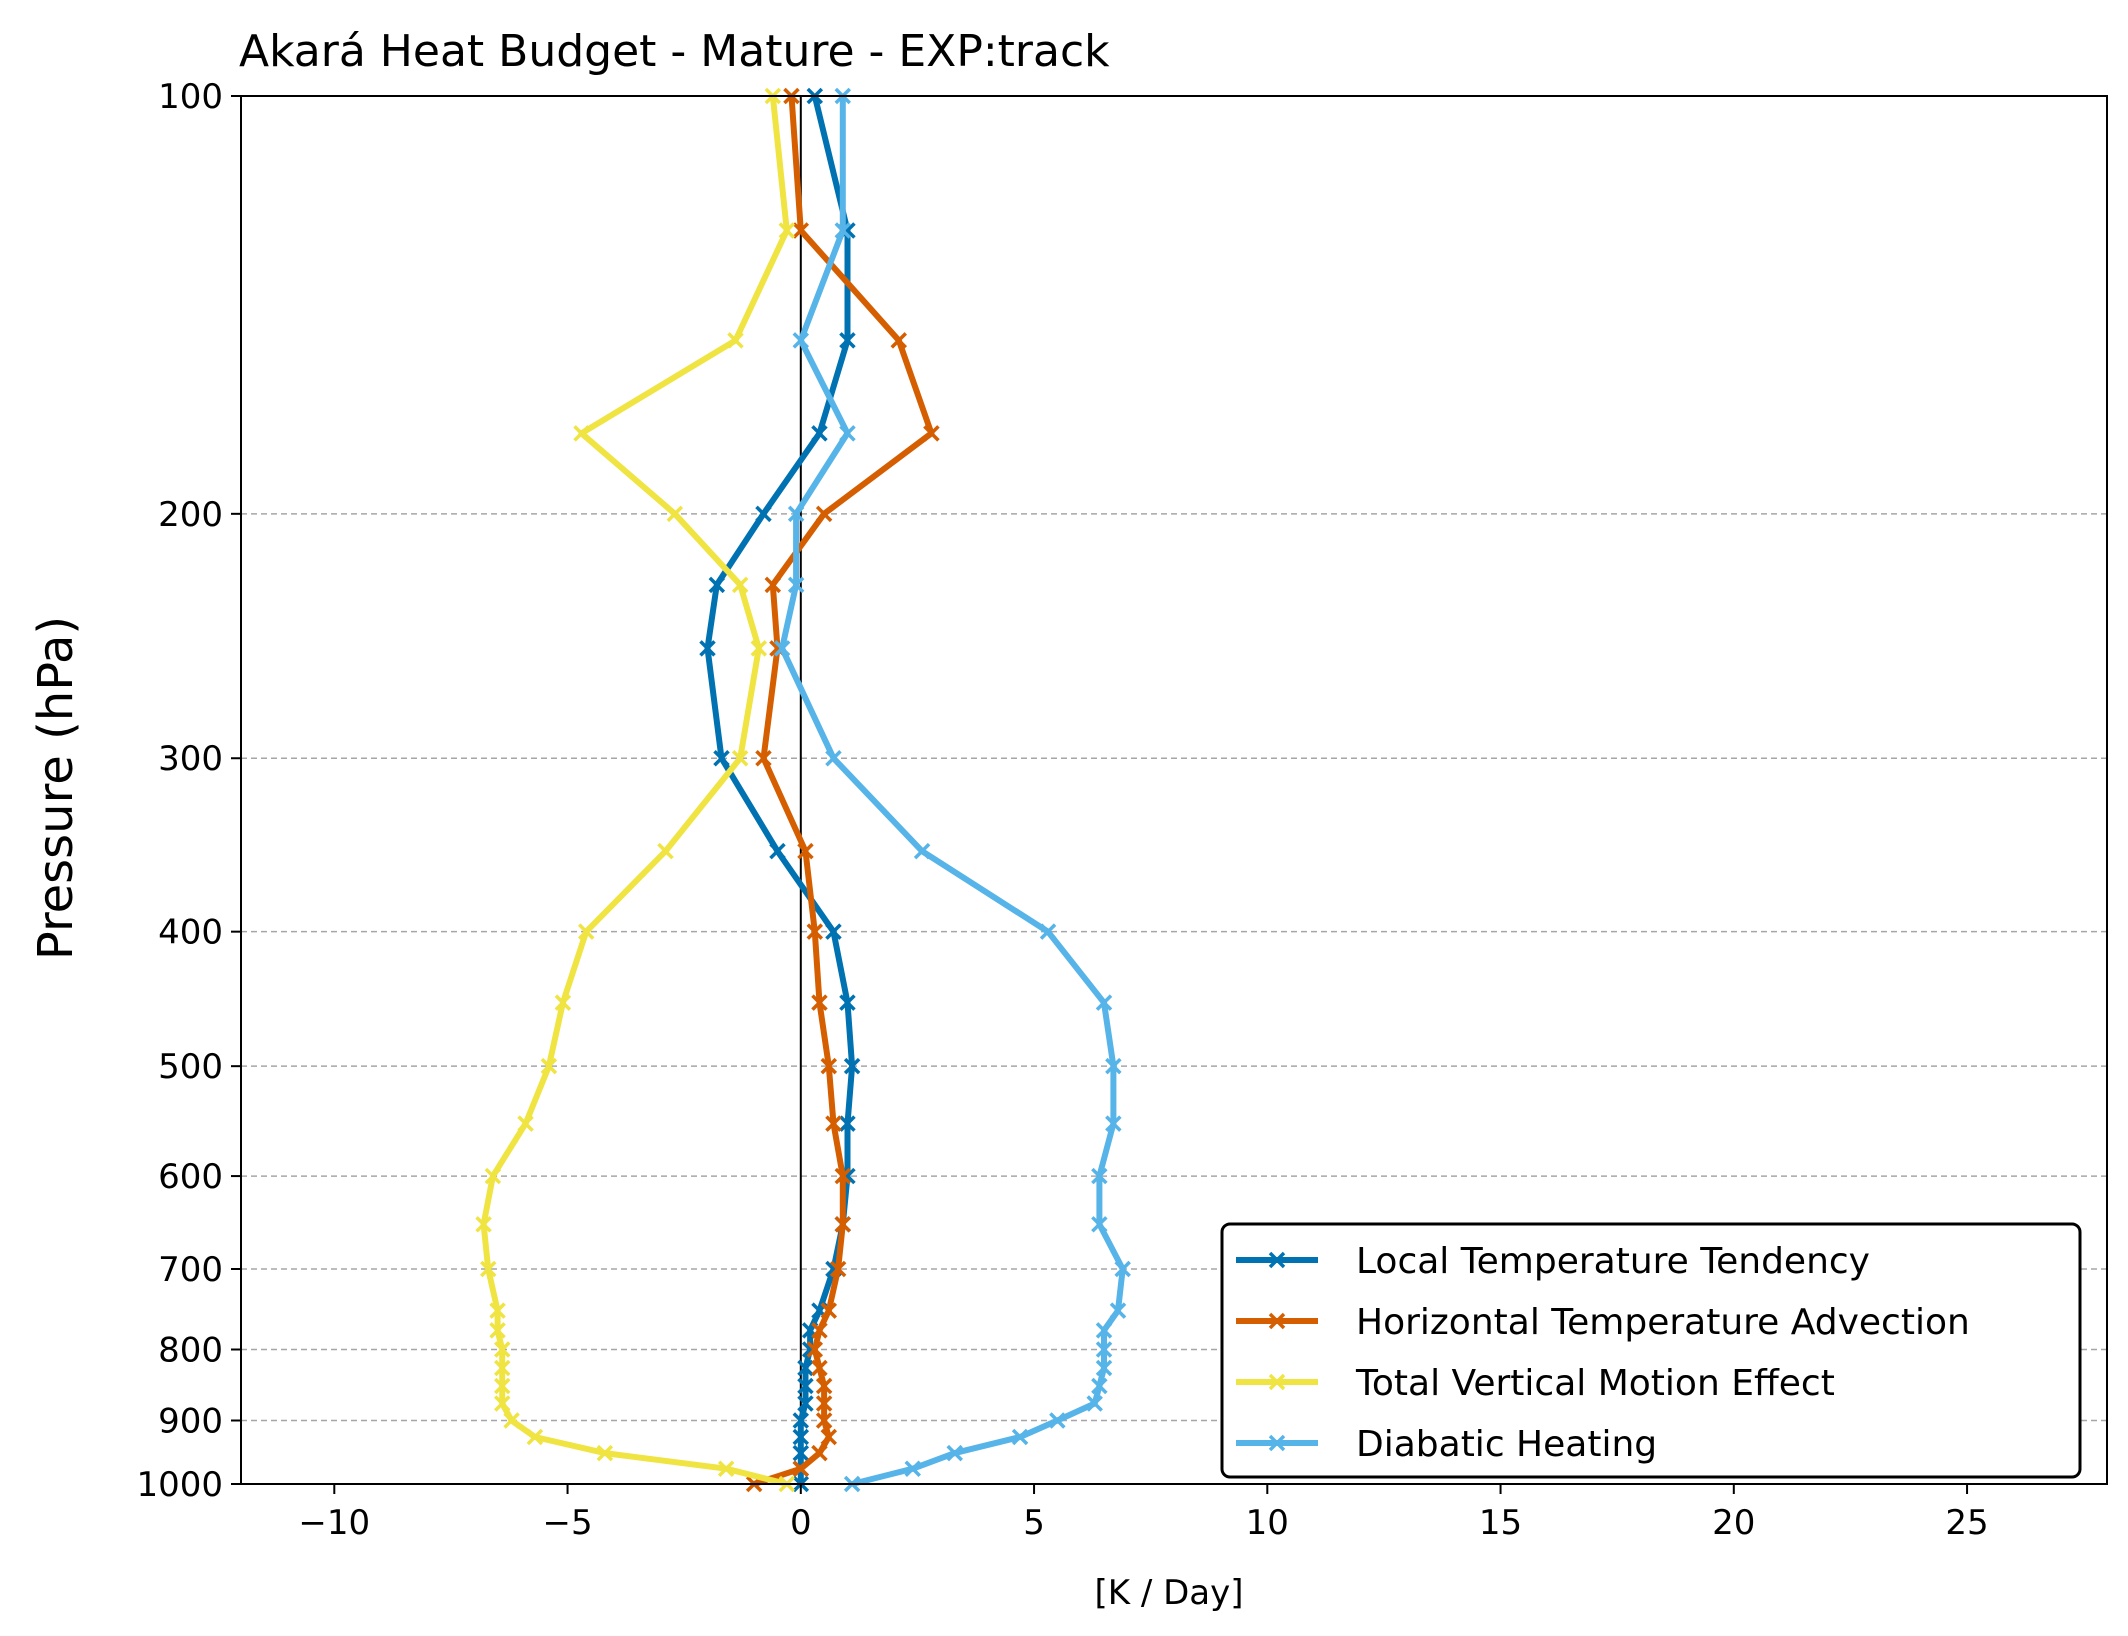 The width and height of the screenshot is (2128, 1636). What do you see at coordinates (190, 933) in the screenshot?
I see `y-tick-label: 400` at bounding box center [190, 933].